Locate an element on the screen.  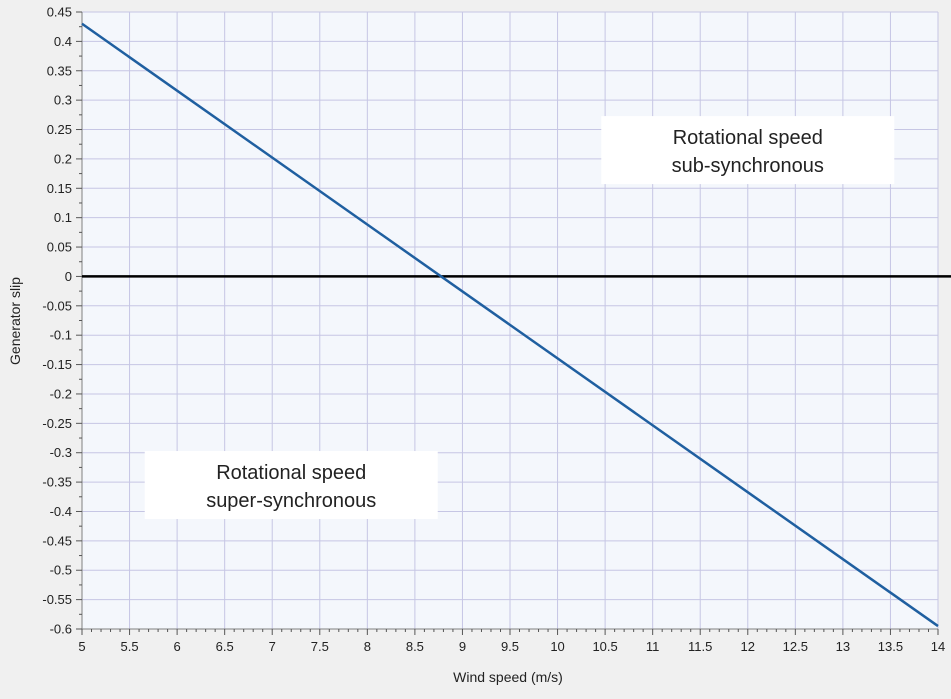
y-tick-label: 0.45 is located at coordinates (59, 12).